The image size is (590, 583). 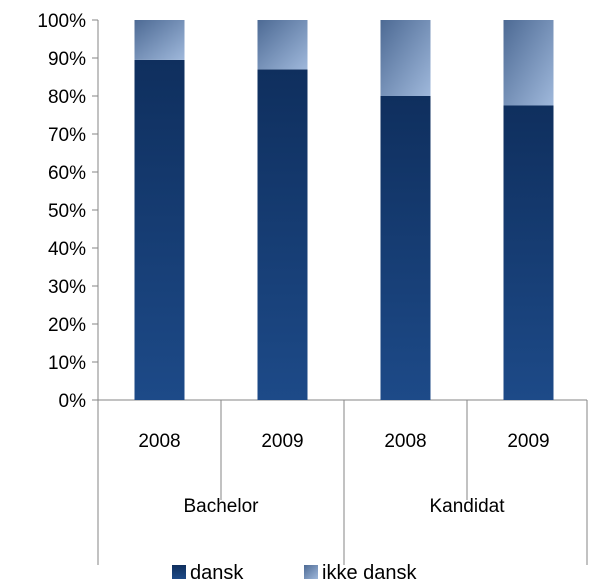 What do you see at coordinates (67, 59) in the screenshot?
I see `y-tick-label: 90%` at bounding box center [67, 59].